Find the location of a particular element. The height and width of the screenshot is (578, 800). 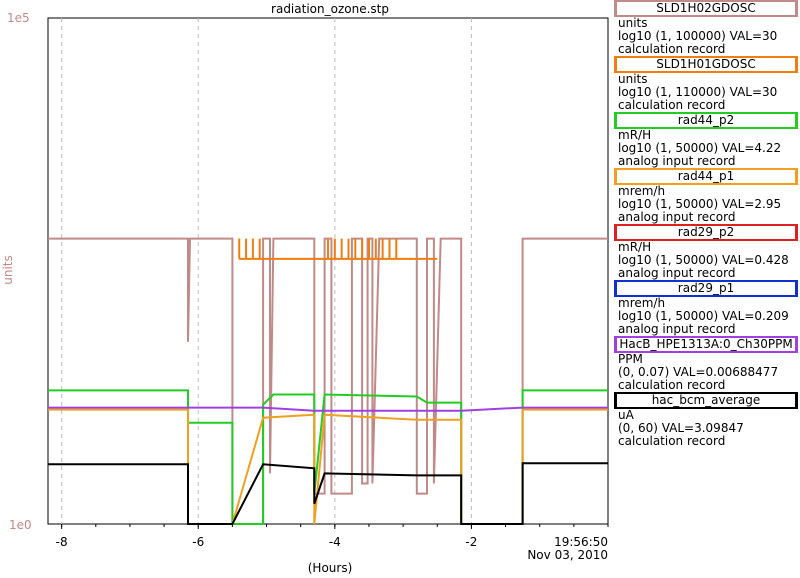

x-tick-label: -8 is located at coordinates (62, 542).